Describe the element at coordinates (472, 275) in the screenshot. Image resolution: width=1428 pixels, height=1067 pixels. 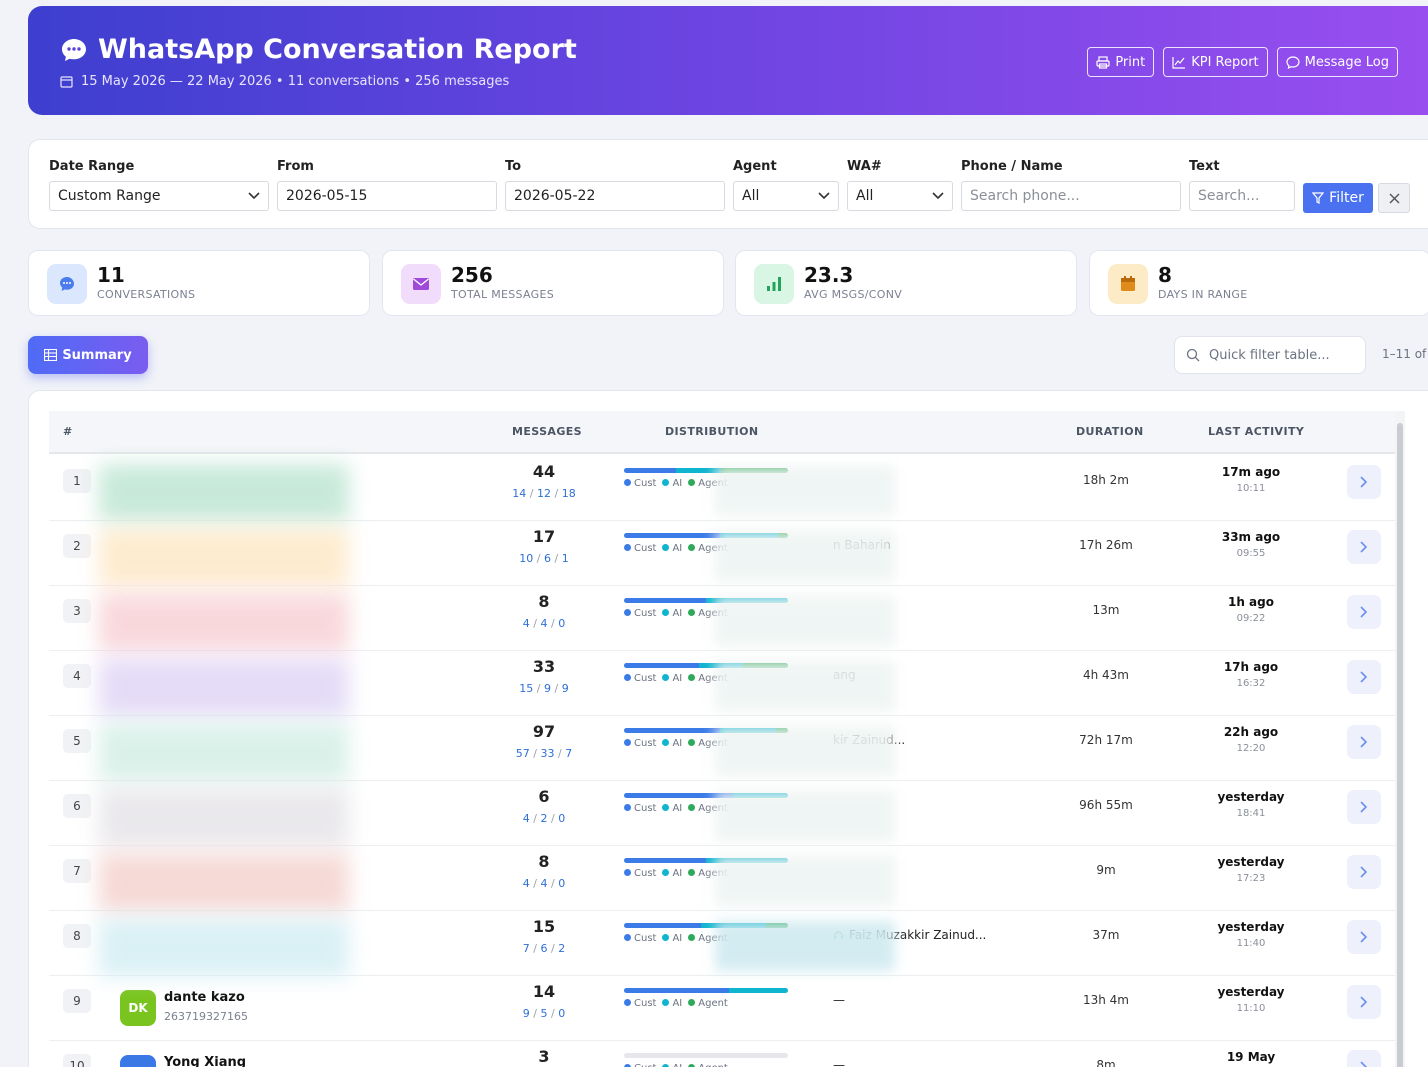
I see `stat-value: 256` at that location.